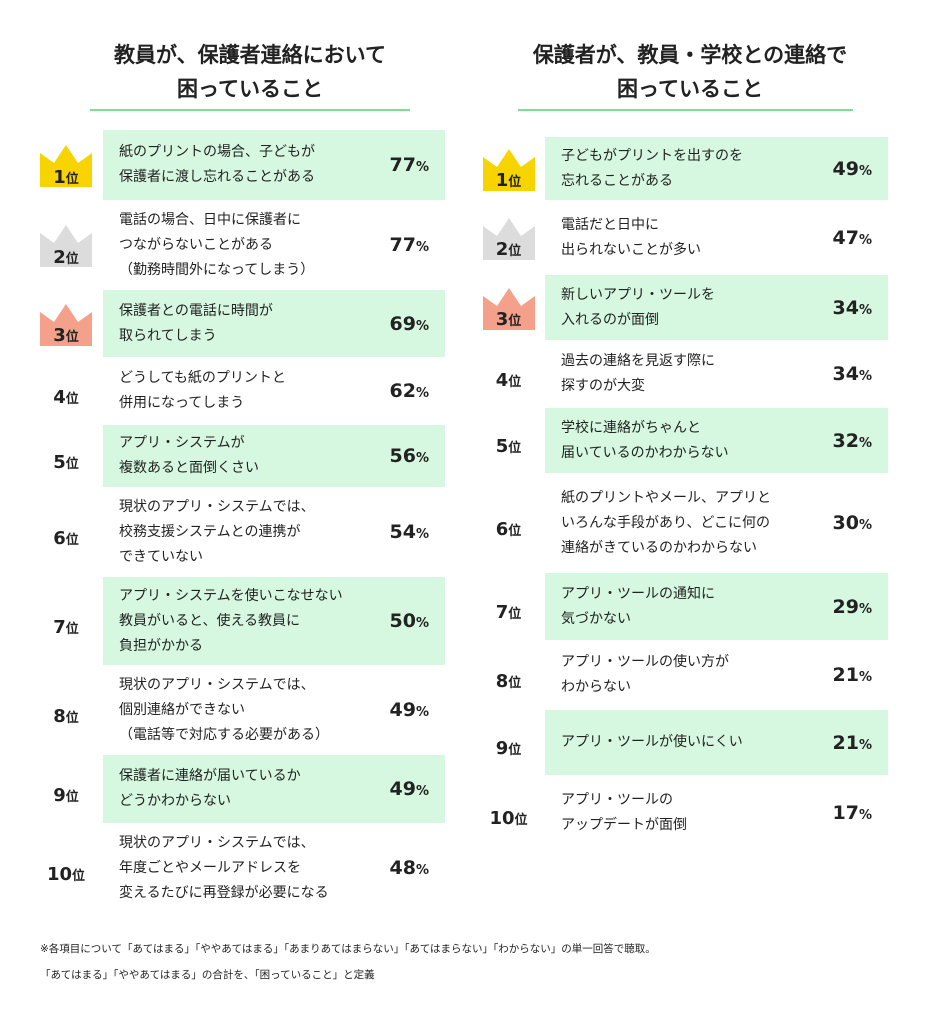  I want to click on title-rule, so click(250, 110).